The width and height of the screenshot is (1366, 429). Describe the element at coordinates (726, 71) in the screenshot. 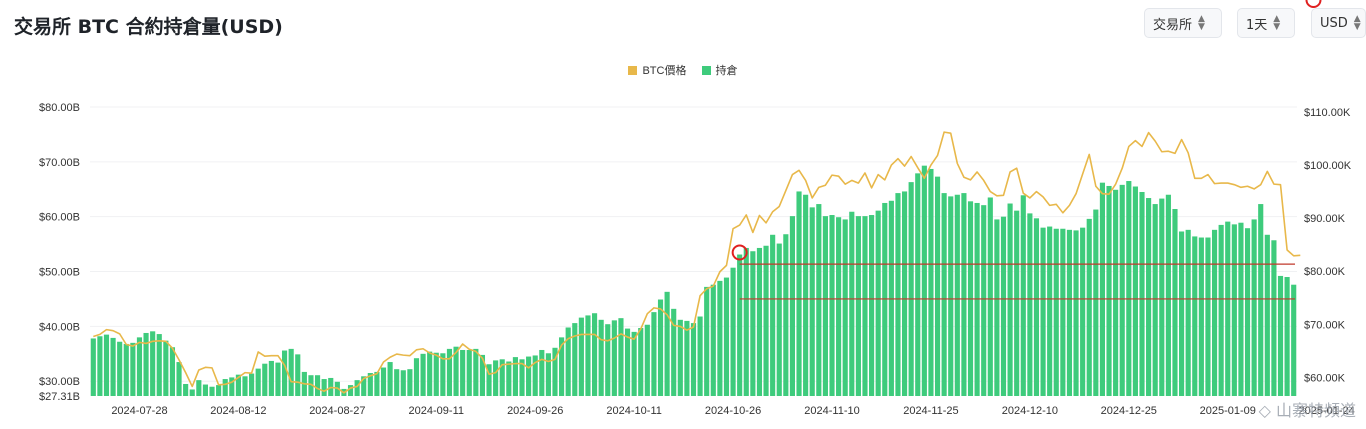

I see `legend-label-oi: 持倉` at that location.